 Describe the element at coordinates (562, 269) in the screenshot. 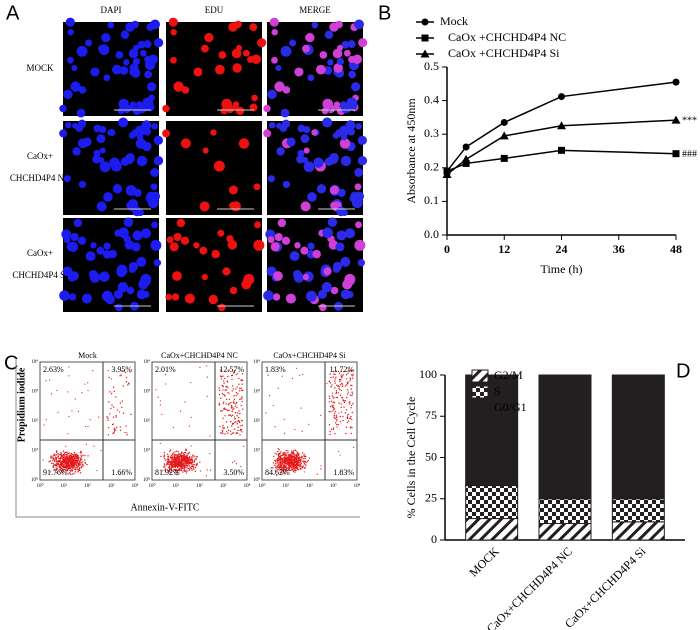

I see `x-axis-label: Time (h)` at that location.